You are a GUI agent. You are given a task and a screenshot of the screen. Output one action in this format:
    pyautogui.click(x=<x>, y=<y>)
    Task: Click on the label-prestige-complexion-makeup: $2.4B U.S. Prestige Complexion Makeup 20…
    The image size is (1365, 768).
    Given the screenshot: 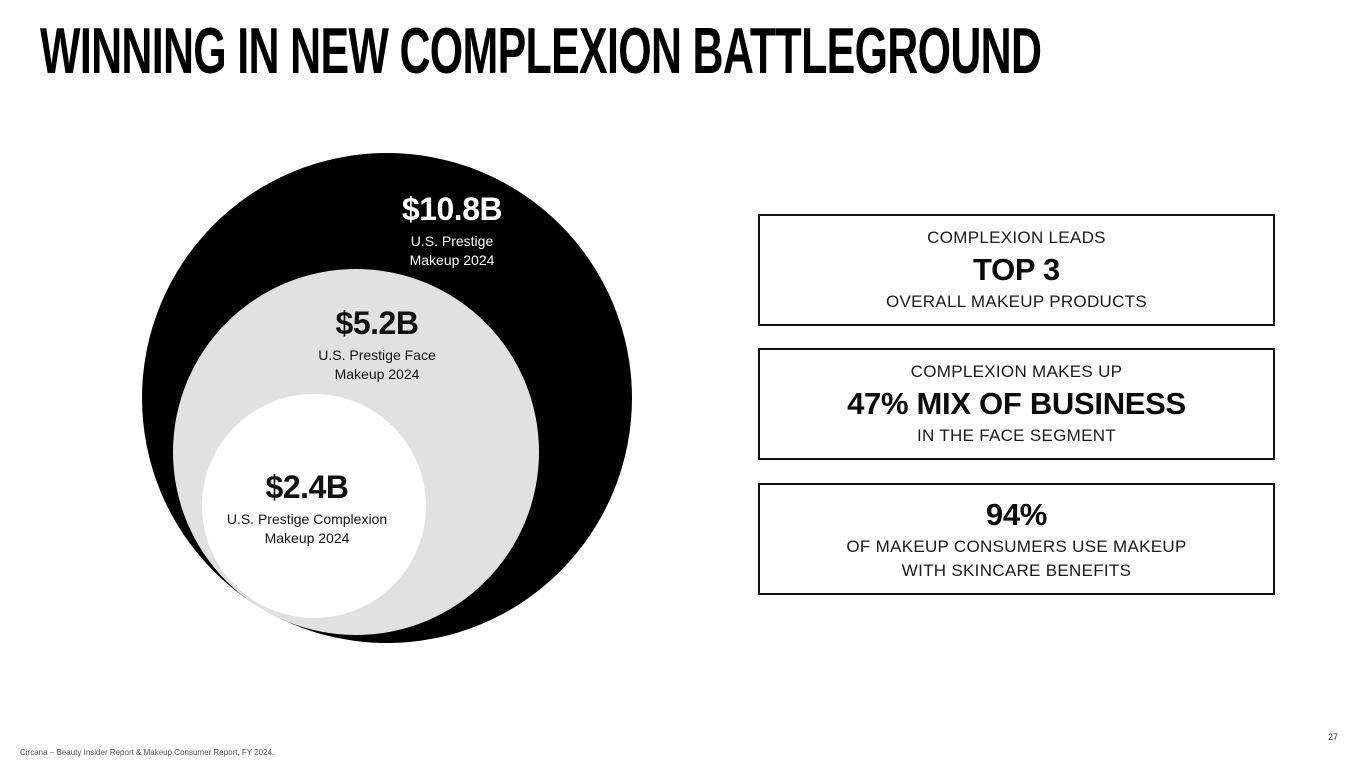 What is the action you would take?
    pyautogui.click(x=307, y=509)
    